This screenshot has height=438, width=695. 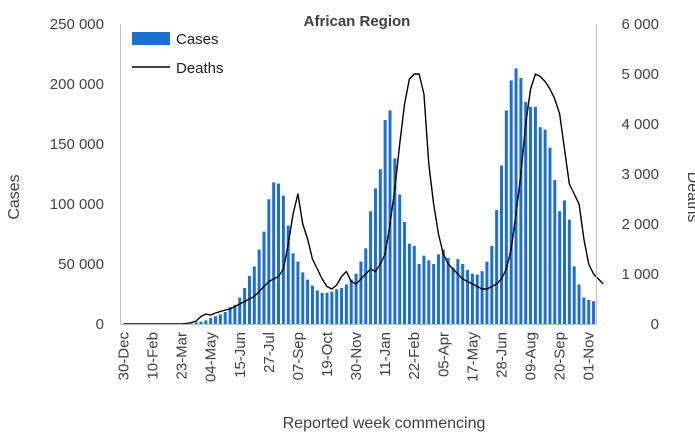 What do you see at coordinates (240, 355) in the screenshot?
I see `x-tick-label: 15-Jun` at bounding box center [240, 355].